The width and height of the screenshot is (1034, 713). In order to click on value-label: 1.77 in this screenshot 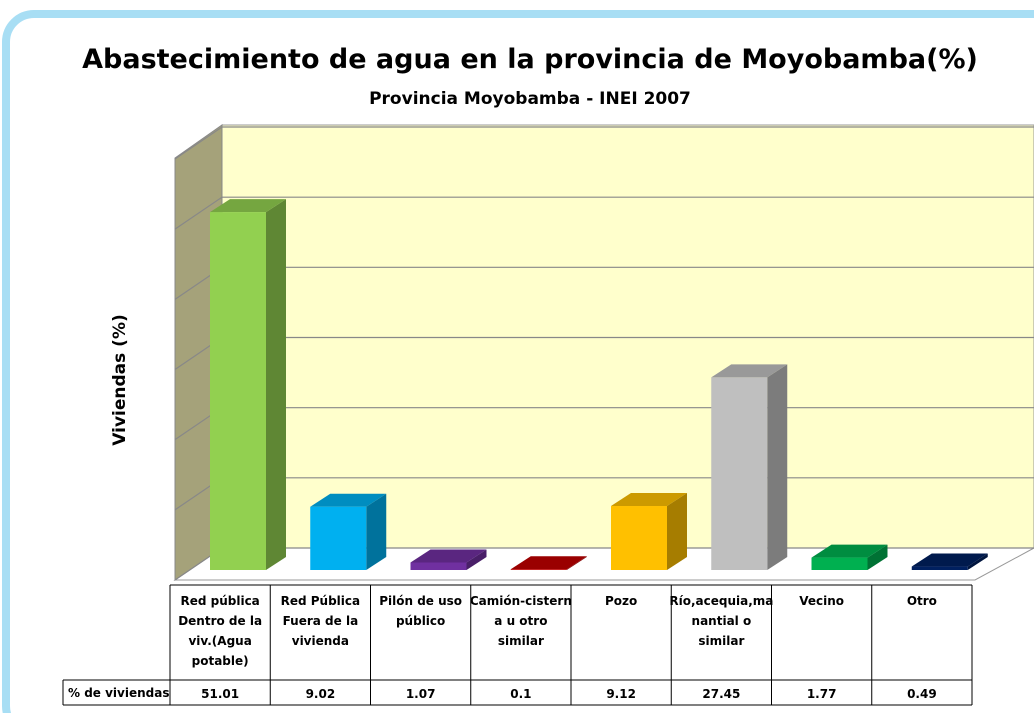, I will do `click(822, 694)`.